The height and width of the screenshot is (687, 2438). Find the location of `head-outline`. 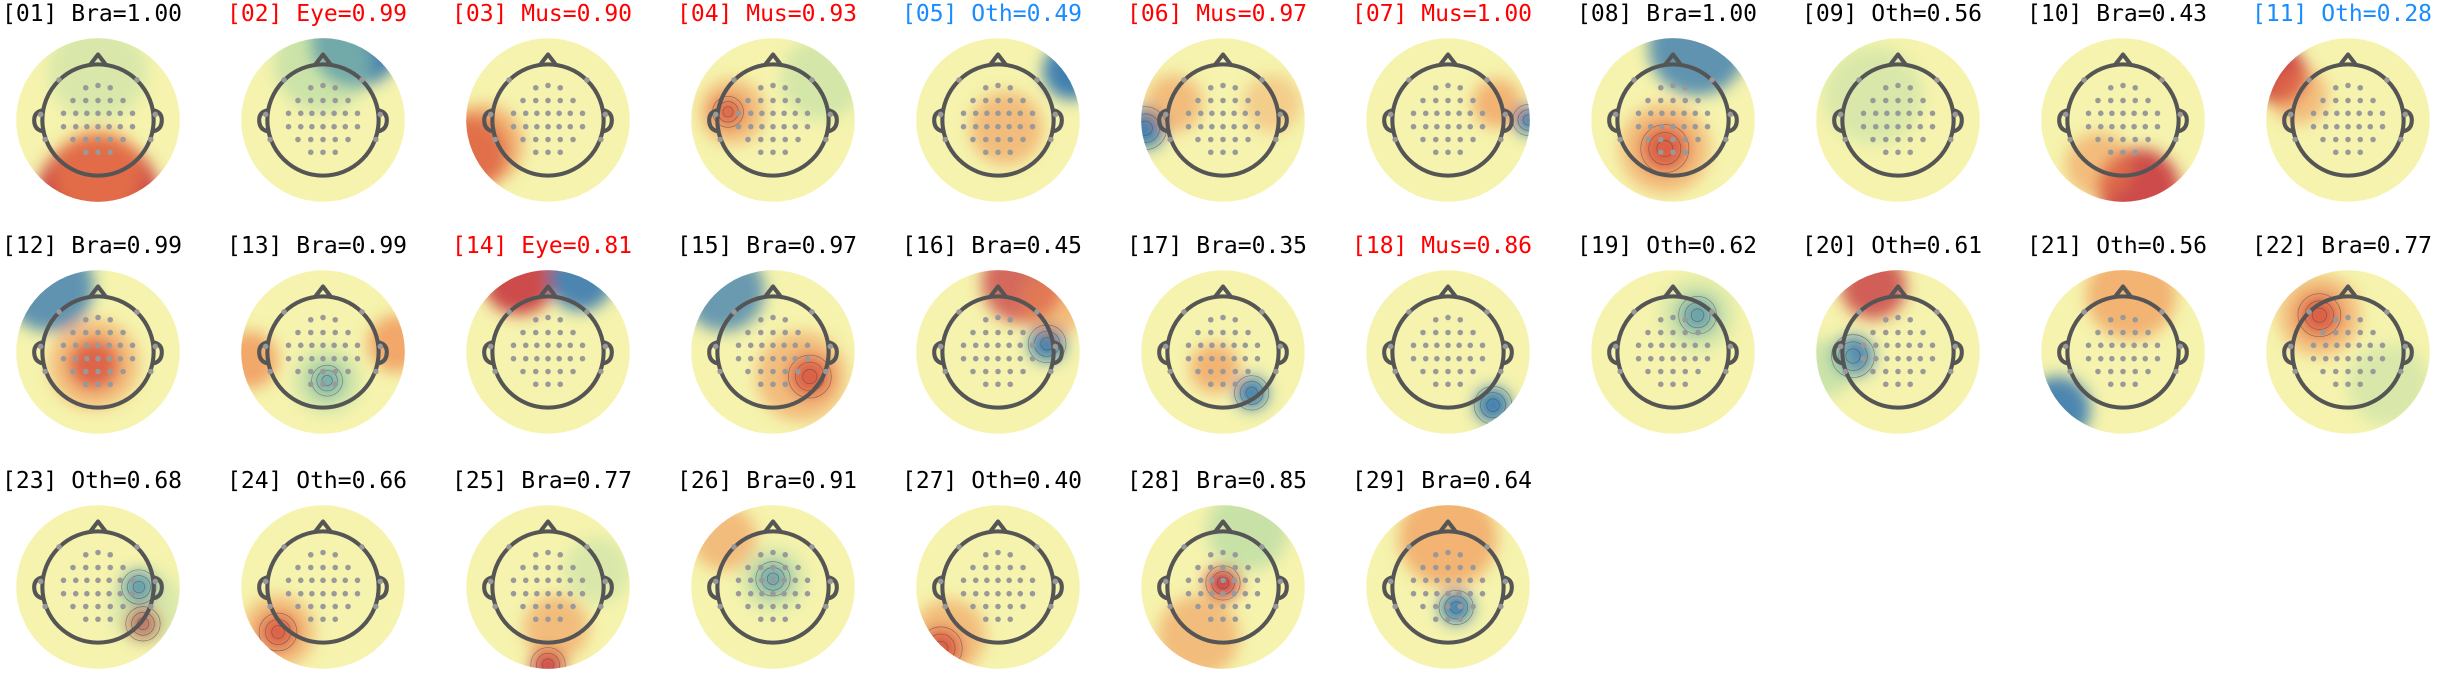

head-outline is located at coordinates (1673, 120).